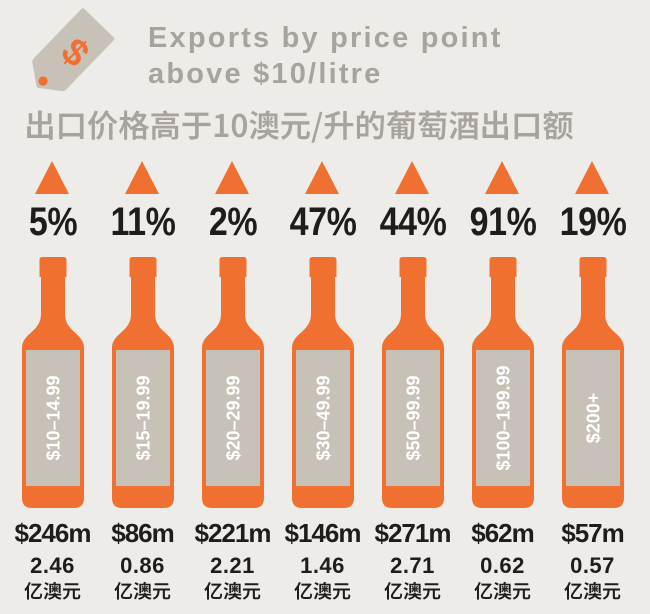 This screenshot has height=614, width=650. Describe the element at coordinates (53, 417) in the screenshot. I see `svg-text: $10–14.99` at that location.